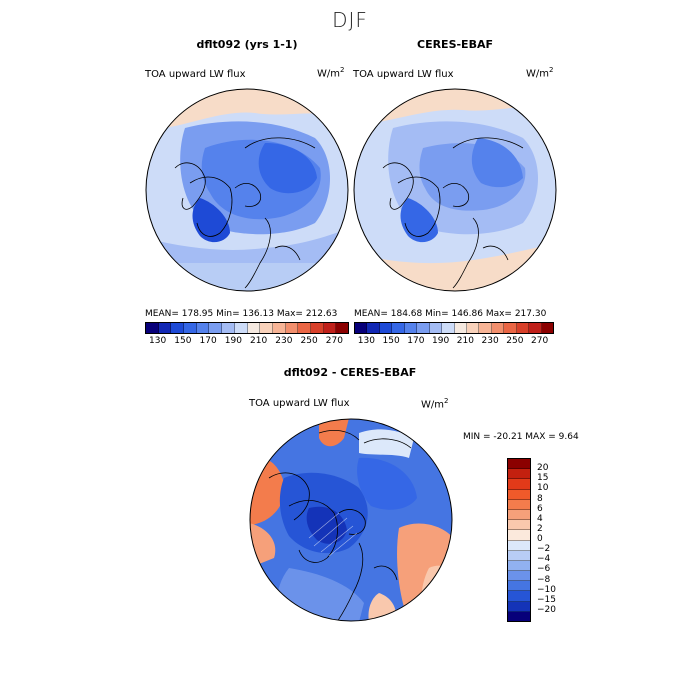 Image resolution: width=700 pixels, height=700 pixels. I want to click on panel-3-colorbar-tick-label: −6, so click(544, 569).